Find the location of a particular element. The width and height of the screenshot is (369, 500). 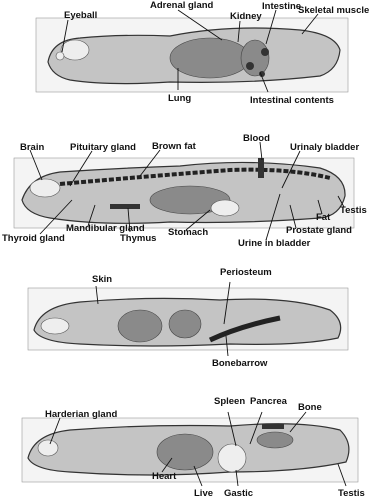

label: Urinaly bladder is located at coordinates (324, 147).